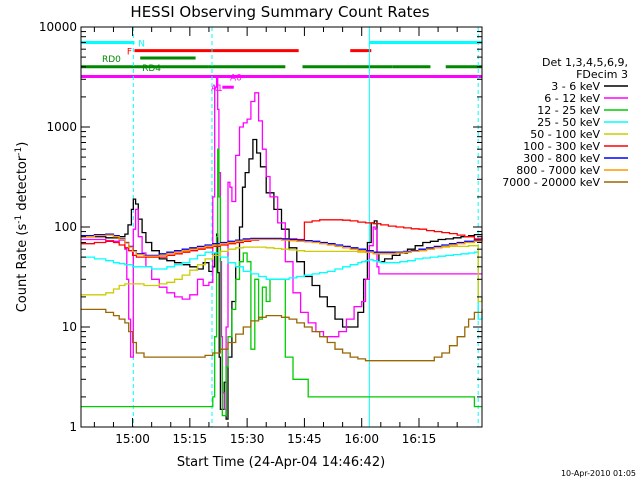 The image size is (640, 480). Describe the element at coordinates (561, 146) in the screenshot. I see `legend-entry-label: 100 - 300 keV` at that location.